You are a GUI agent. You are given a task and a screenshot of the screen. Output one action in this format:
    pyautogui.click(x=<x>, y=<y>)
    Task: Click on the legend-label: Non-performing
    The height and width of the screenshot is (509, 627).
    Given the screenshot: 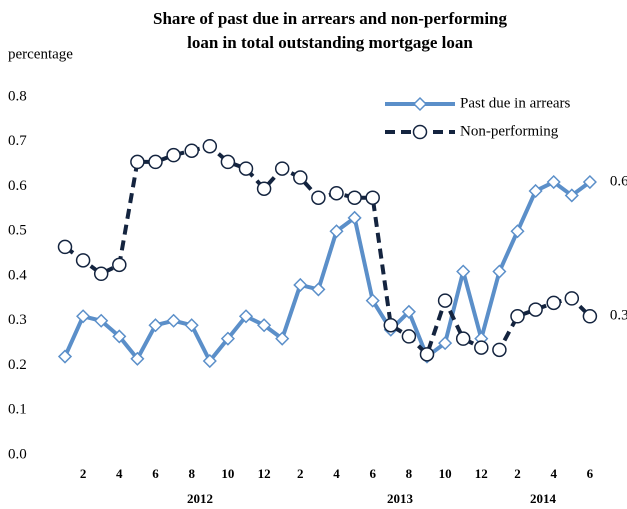 What is the action you would take?
    pyautogui.click(x=509, y=131)
    